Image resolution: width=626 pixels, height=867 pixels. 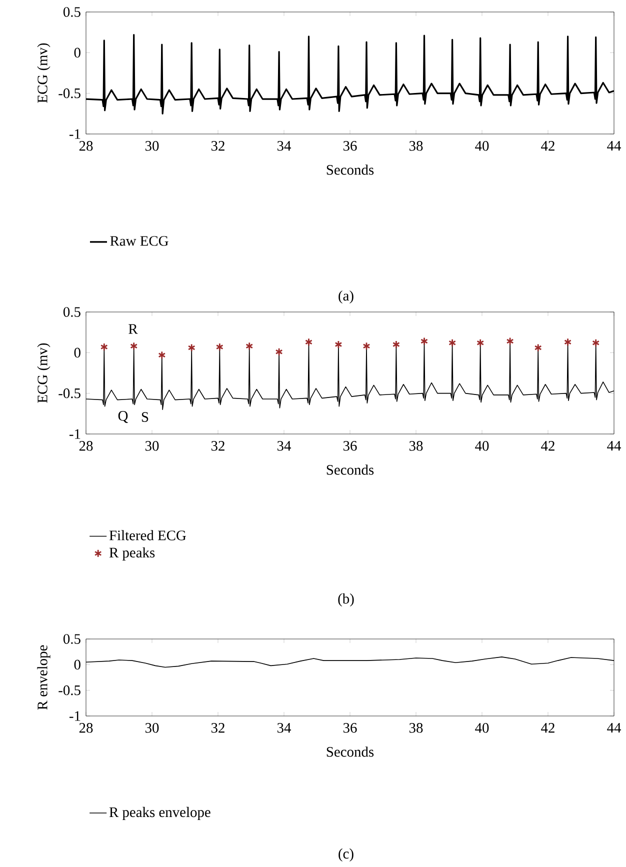 I want to click on text: (b), so click(x=346, y=600).